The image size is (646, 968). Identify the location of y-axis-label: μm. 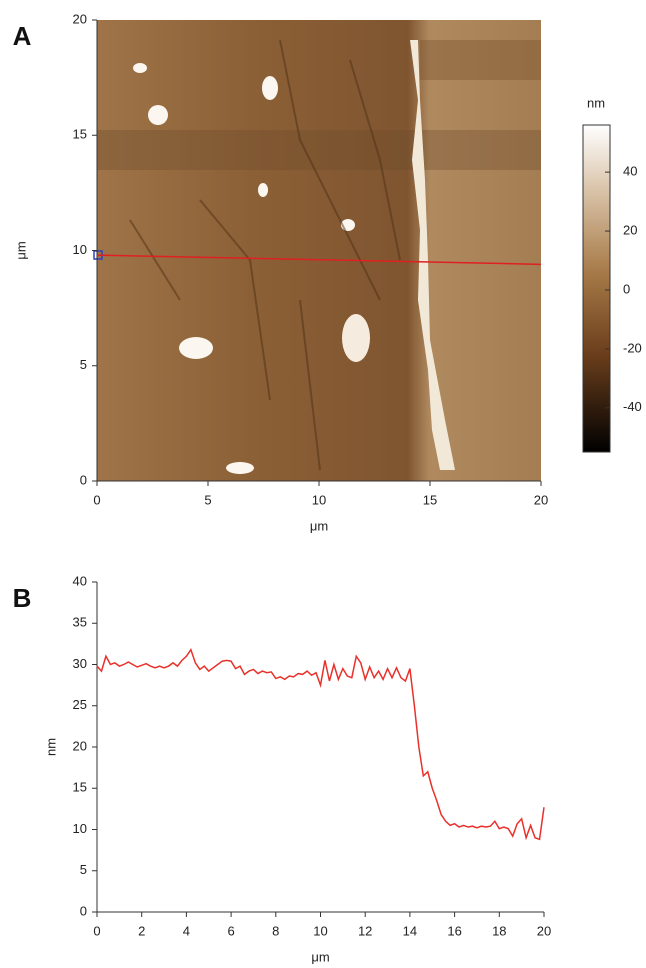
(20, 250).